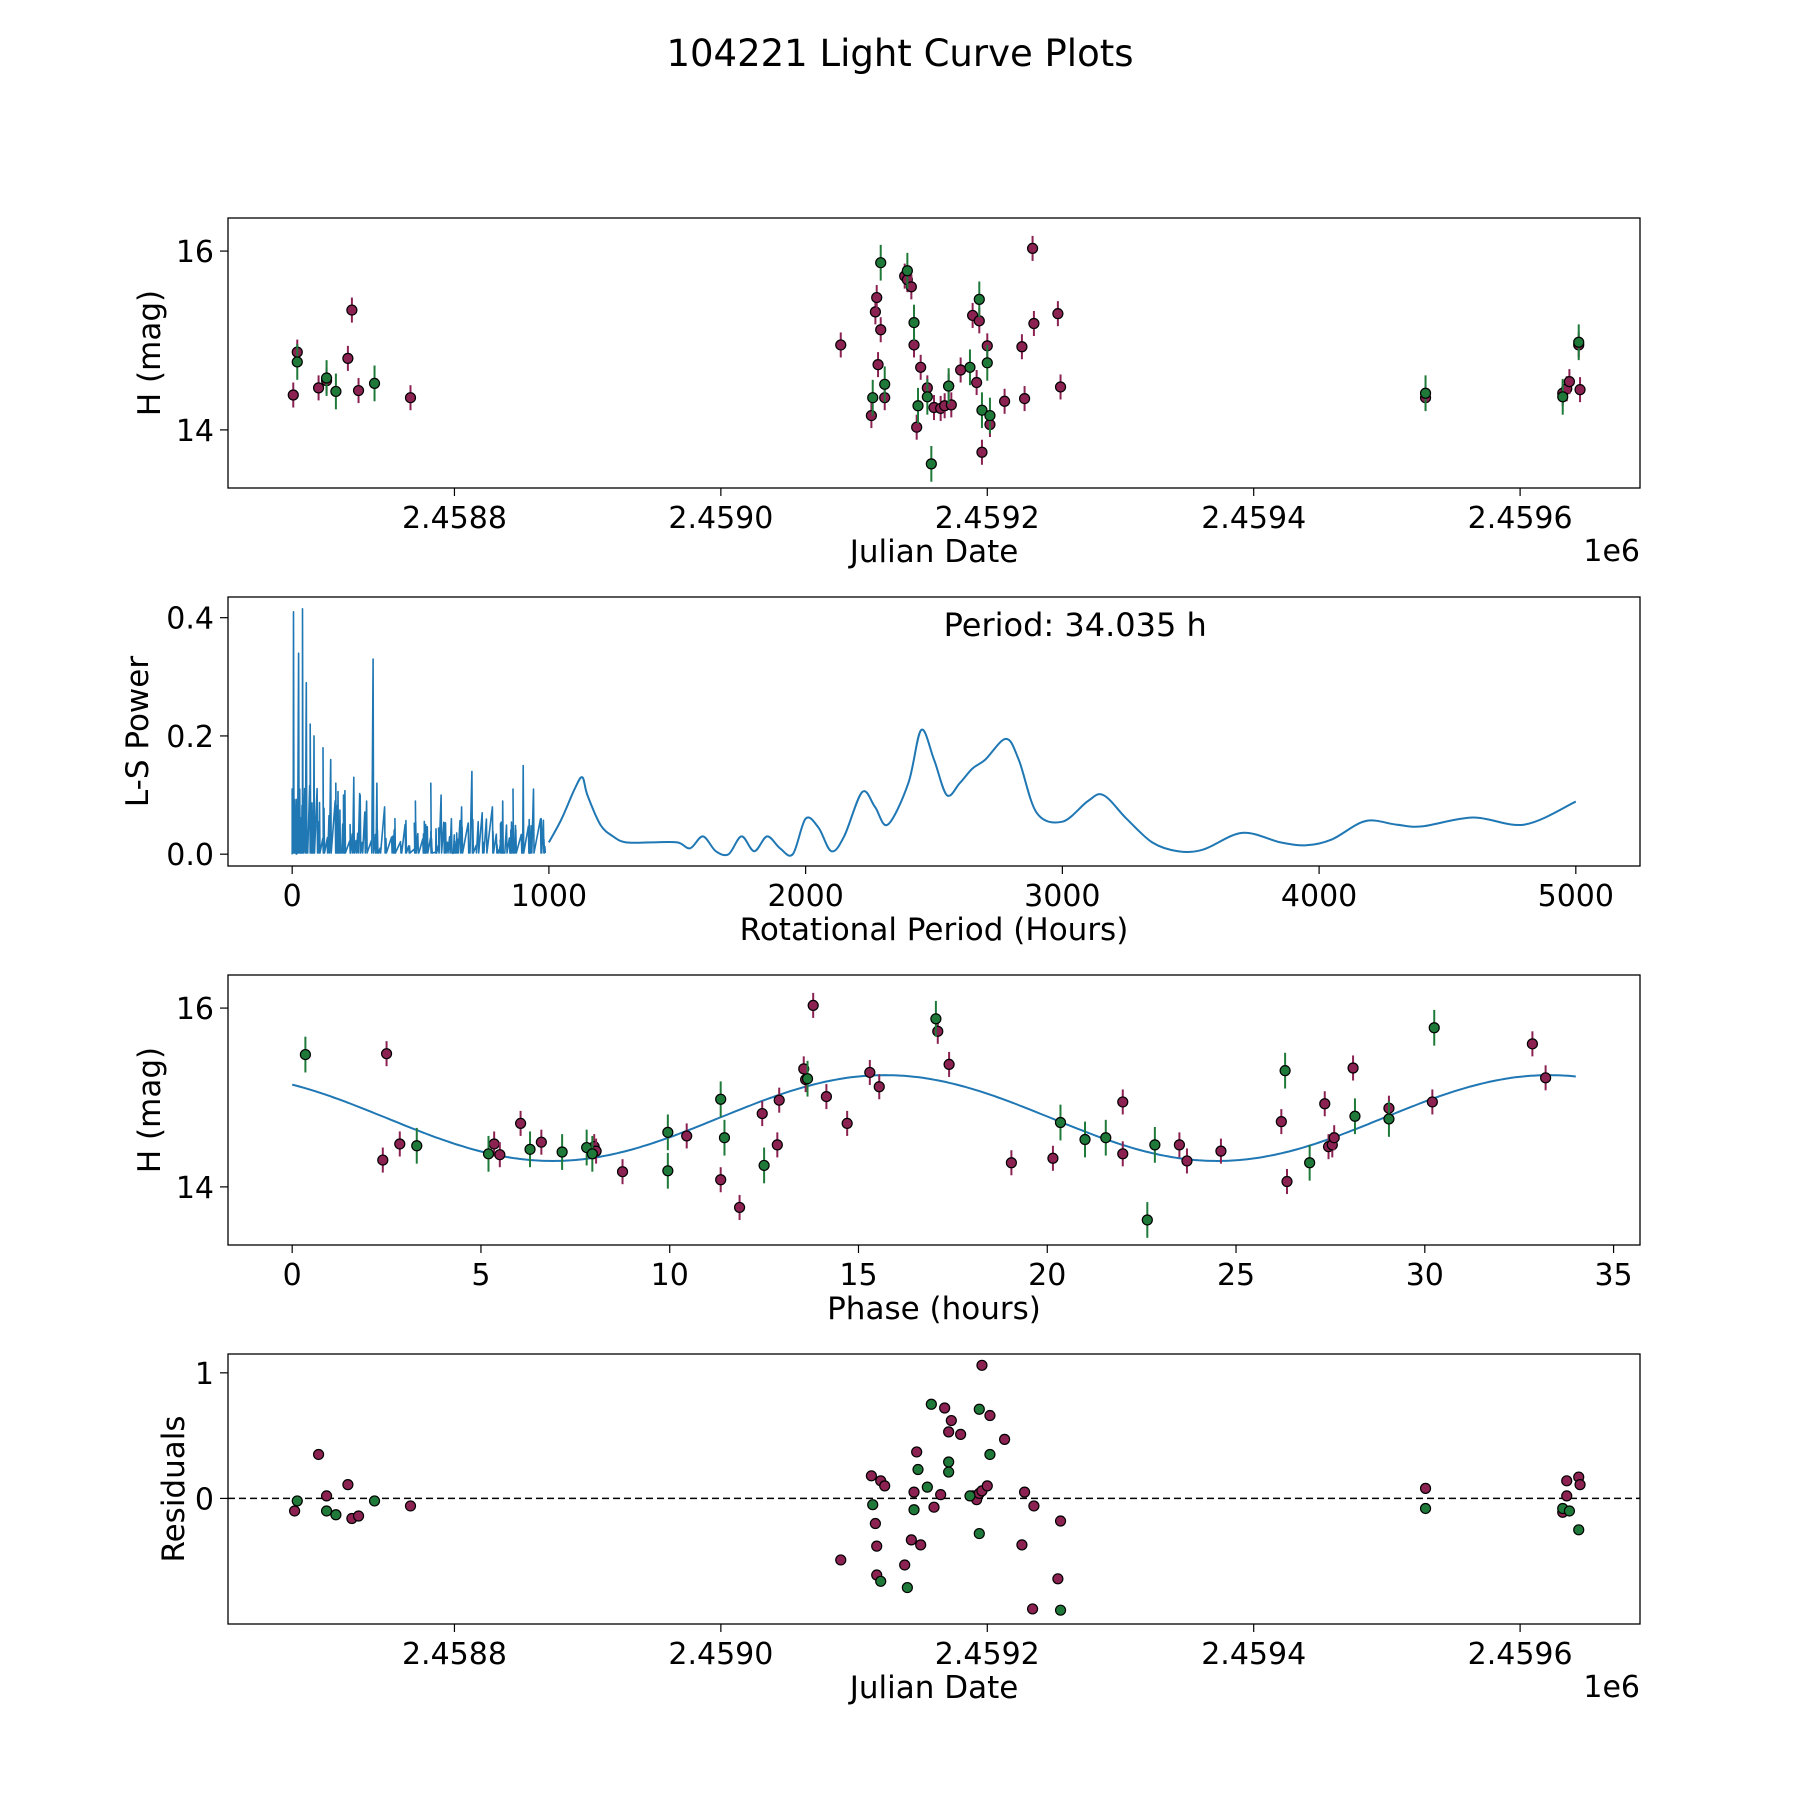 Image resolution: width=1800 pixels, height=1800 pixels. Describe the element at coordinates (869, 1119) in the screenshot. I see `series-green` at that location.